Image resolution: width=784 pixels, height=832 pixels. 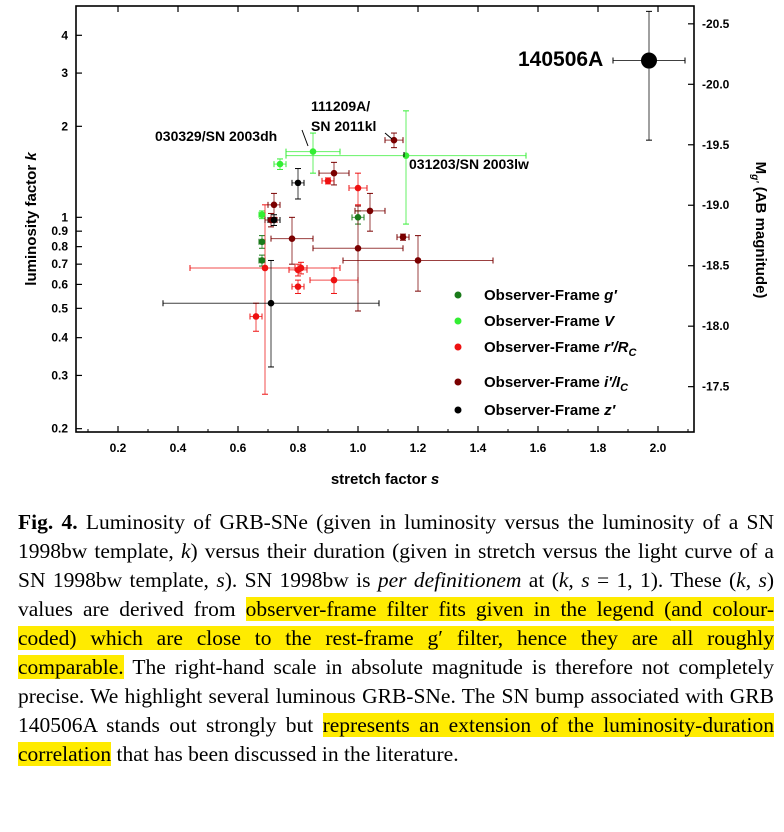 I want to click on caption-fig-label: Fig. 4., so click(x=48, y=522).